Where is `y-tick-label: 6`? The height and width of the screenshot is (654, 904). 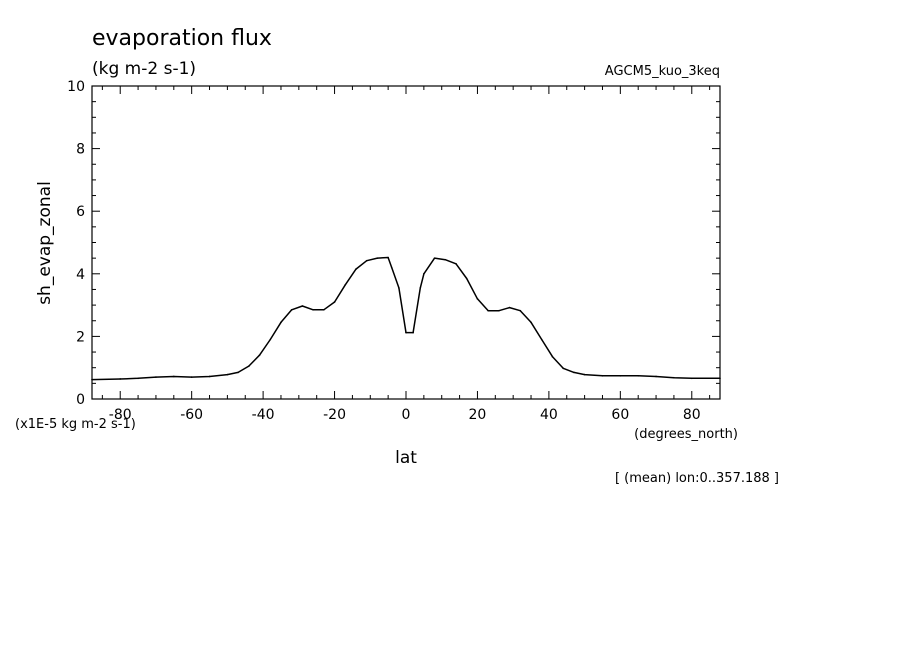 y-tick-label: 6 is located at coordinates (80, 212).